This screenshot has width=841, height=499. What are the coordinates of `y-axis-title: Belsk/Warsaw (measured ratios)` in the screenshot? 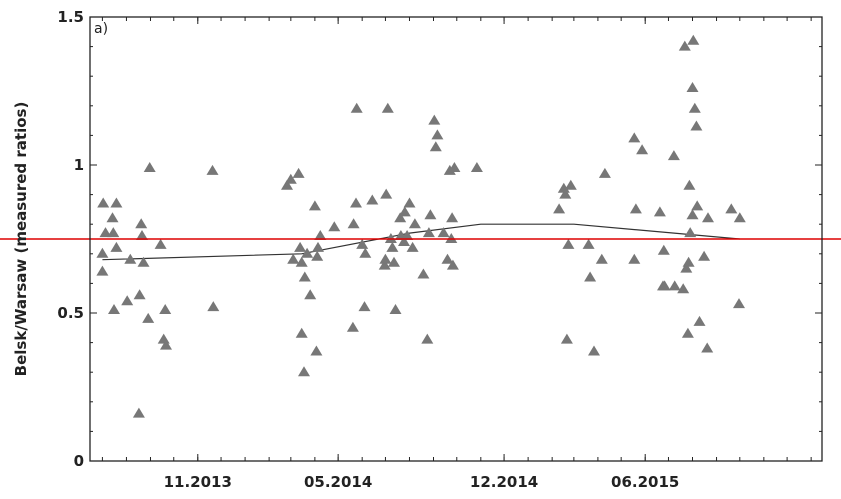 It's located at (21, 239).